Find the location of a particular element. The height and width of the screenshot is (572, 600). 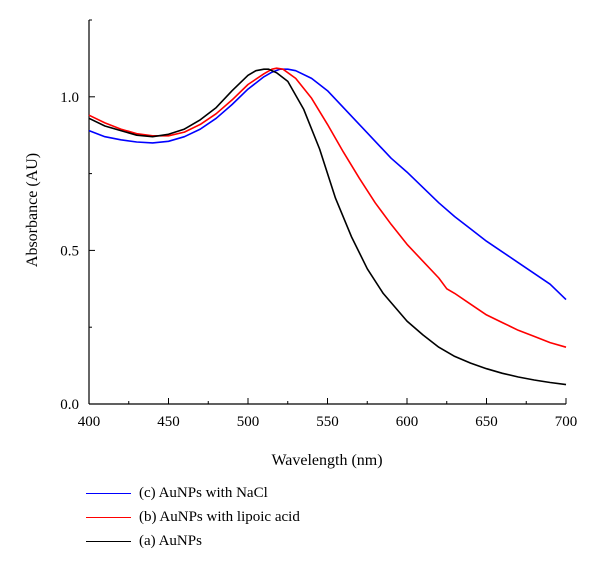

x-tick-label: 500 is located at coordinates (248, 422).